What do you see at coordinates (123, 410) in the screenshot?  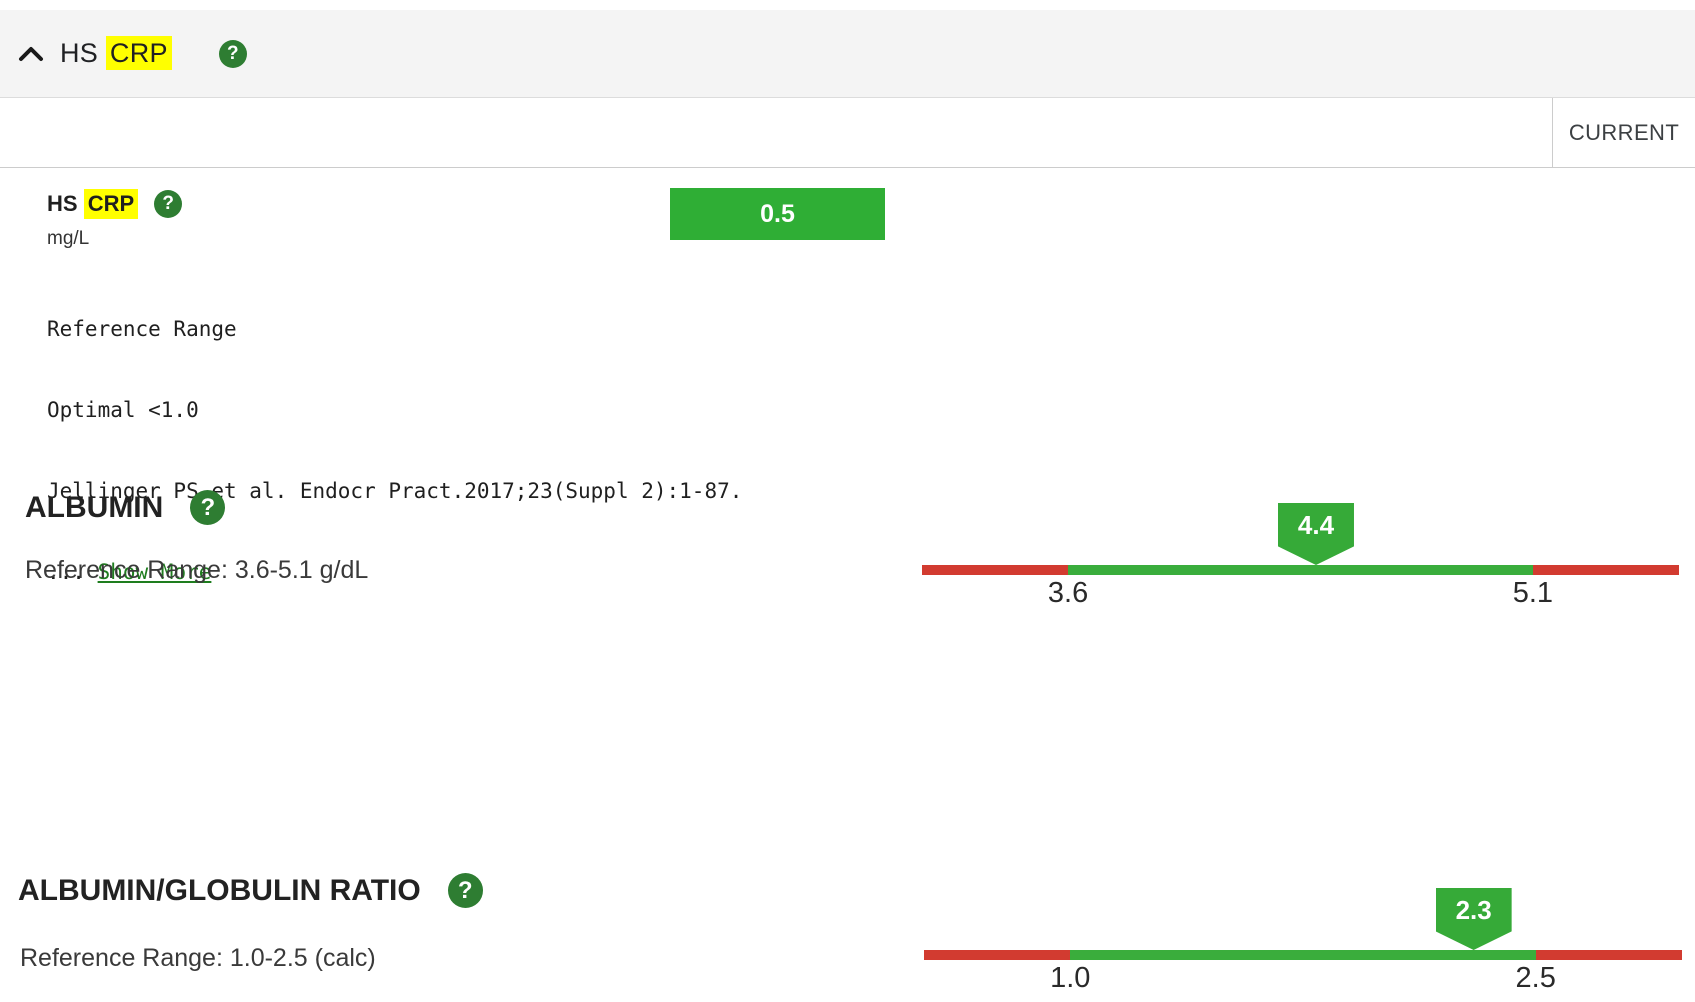 I see `reference-line: Optimal <1.0` at bounding box center [123, 410].